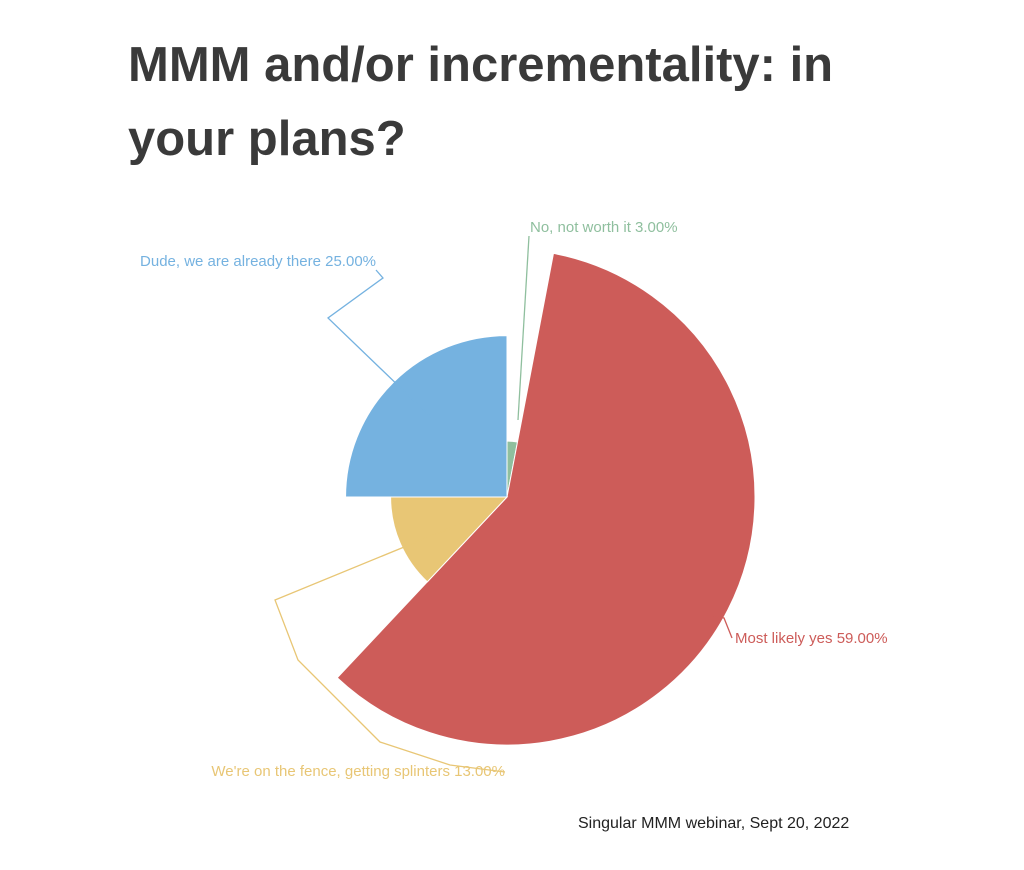 The width and height of the screenshot is (1024, 870). I want to click on slice-label: No, not worth it 3.00%, so click(604, 227).